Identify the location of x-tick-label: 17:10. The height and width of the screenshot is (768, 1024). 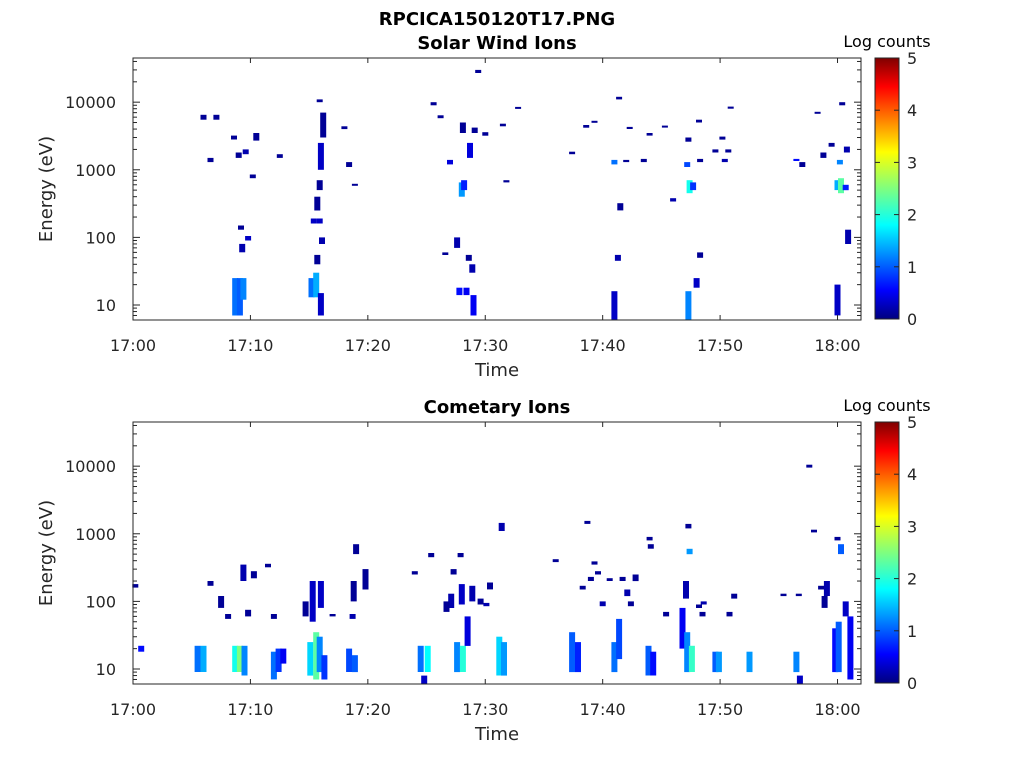
(250, 345).